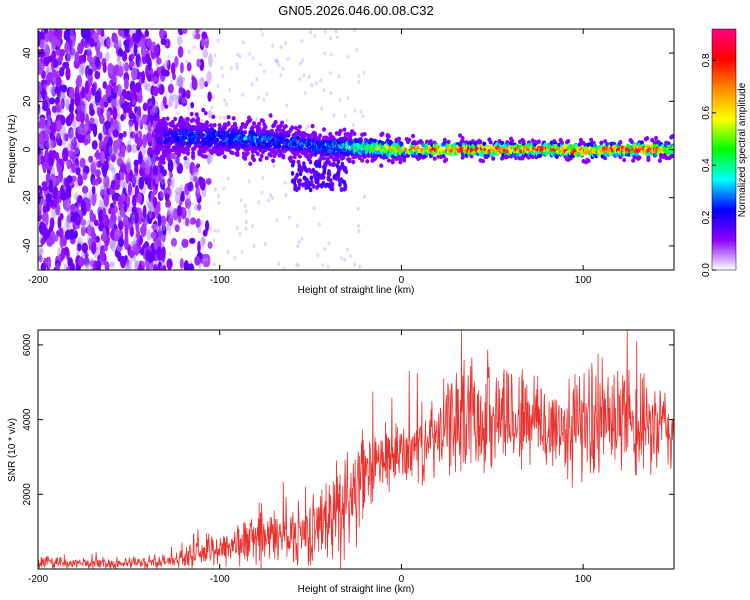 This screenshot has width=750, height=600. Describe the element at coordinates (27, 53) in the screenshot. I see `y-tick-label: 40` at that location.